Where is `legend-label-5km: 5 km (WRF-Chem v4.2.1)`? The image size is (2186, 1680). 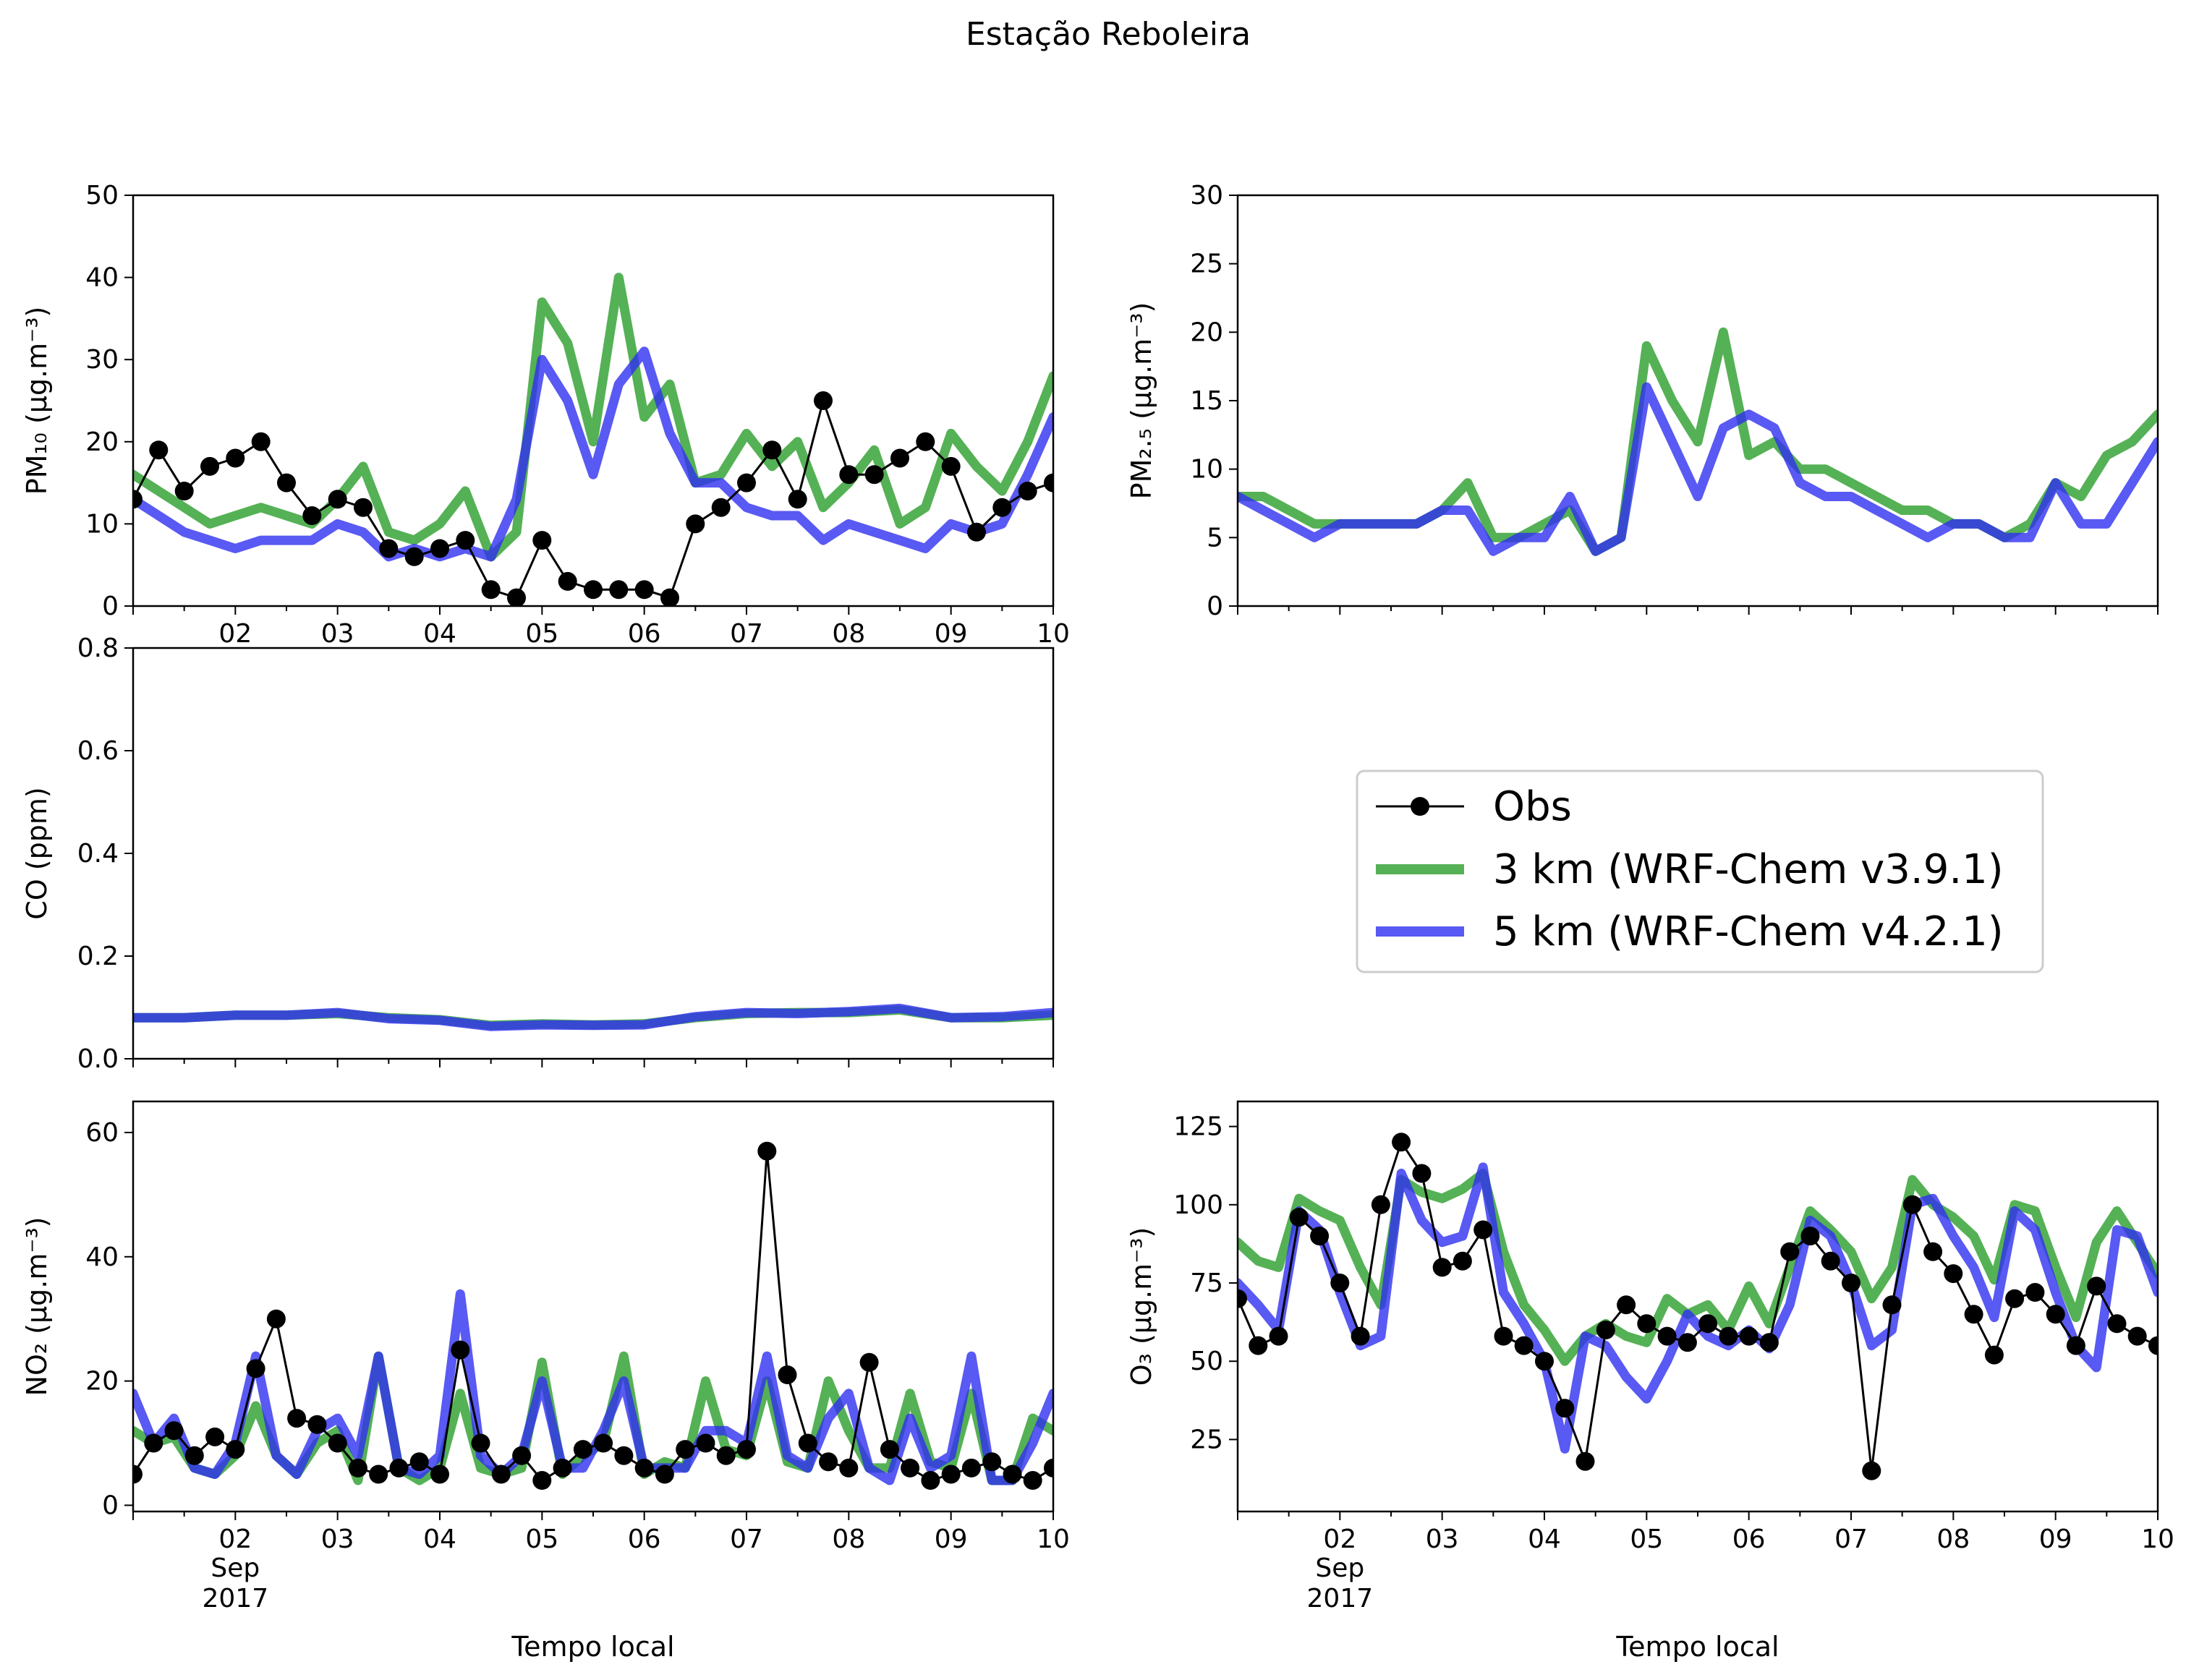
legend-label-5km: 5 km (WRF-Chem v4.2.1) is located at coordinates (1748, 931).